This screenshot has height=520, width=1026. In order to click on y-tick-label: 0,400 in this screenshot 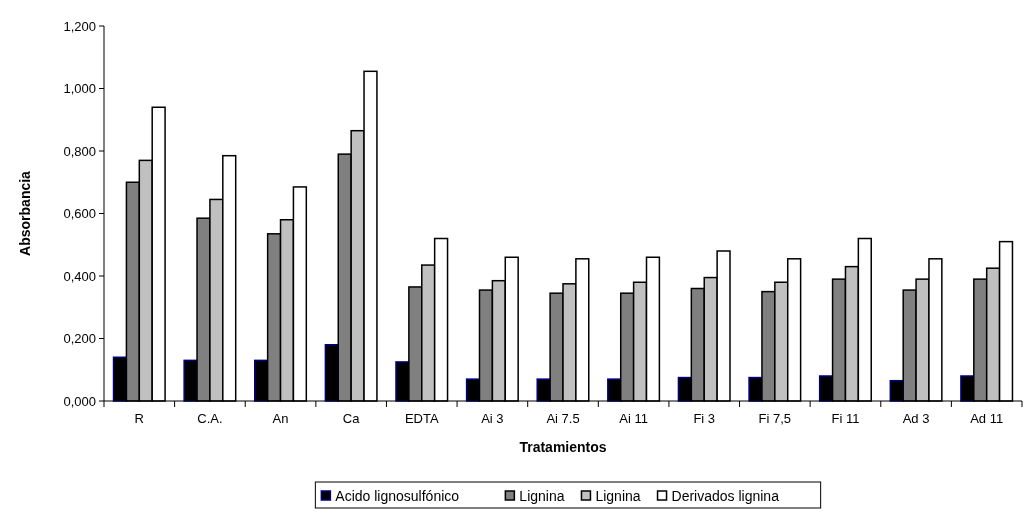, I will do `click(79, 276)`.